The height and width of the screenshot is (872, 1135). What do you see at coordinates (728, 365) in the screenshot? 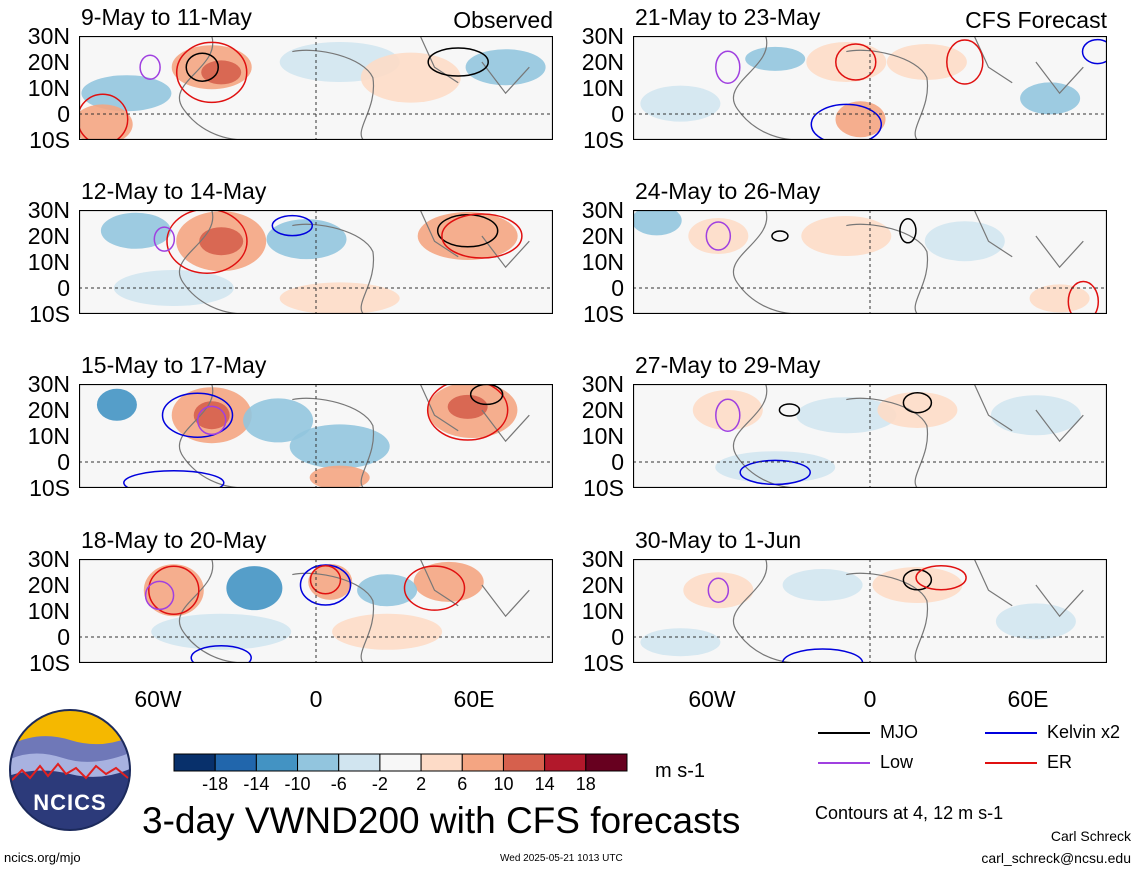
I see `panel-title: 27-May to 29-May` at bounding box center [728, 365].